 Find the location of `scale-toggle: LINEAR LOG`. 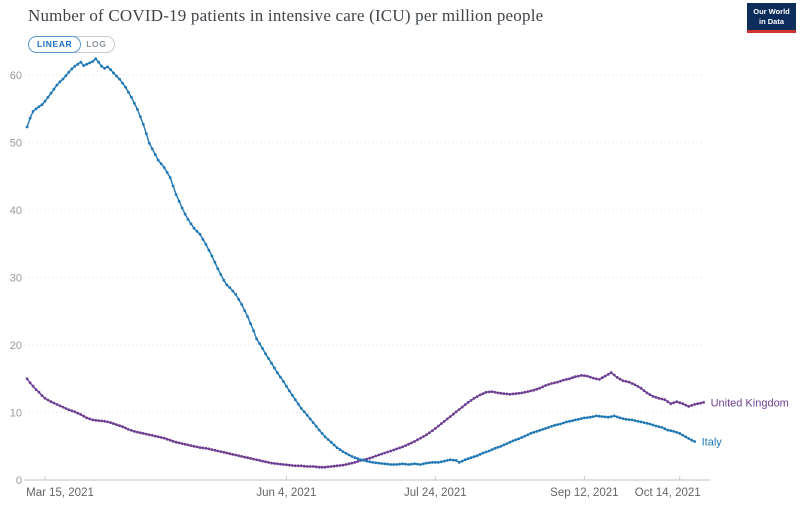

scale-toggle: LINEAR LOG is located at coordinates (72, 44).